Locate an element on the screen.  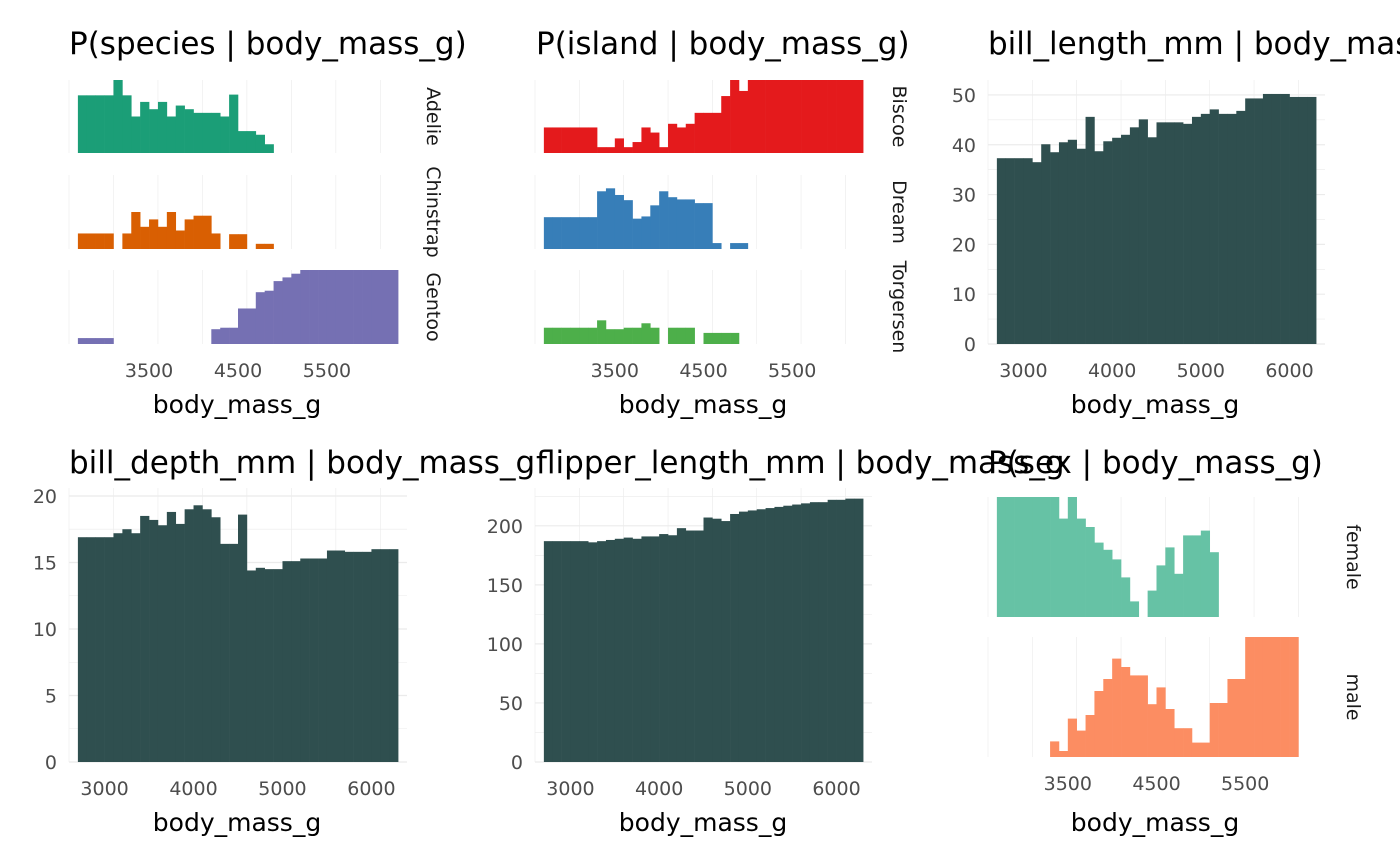
x-tick-label: 6000 is located at coordinates (371, 789).